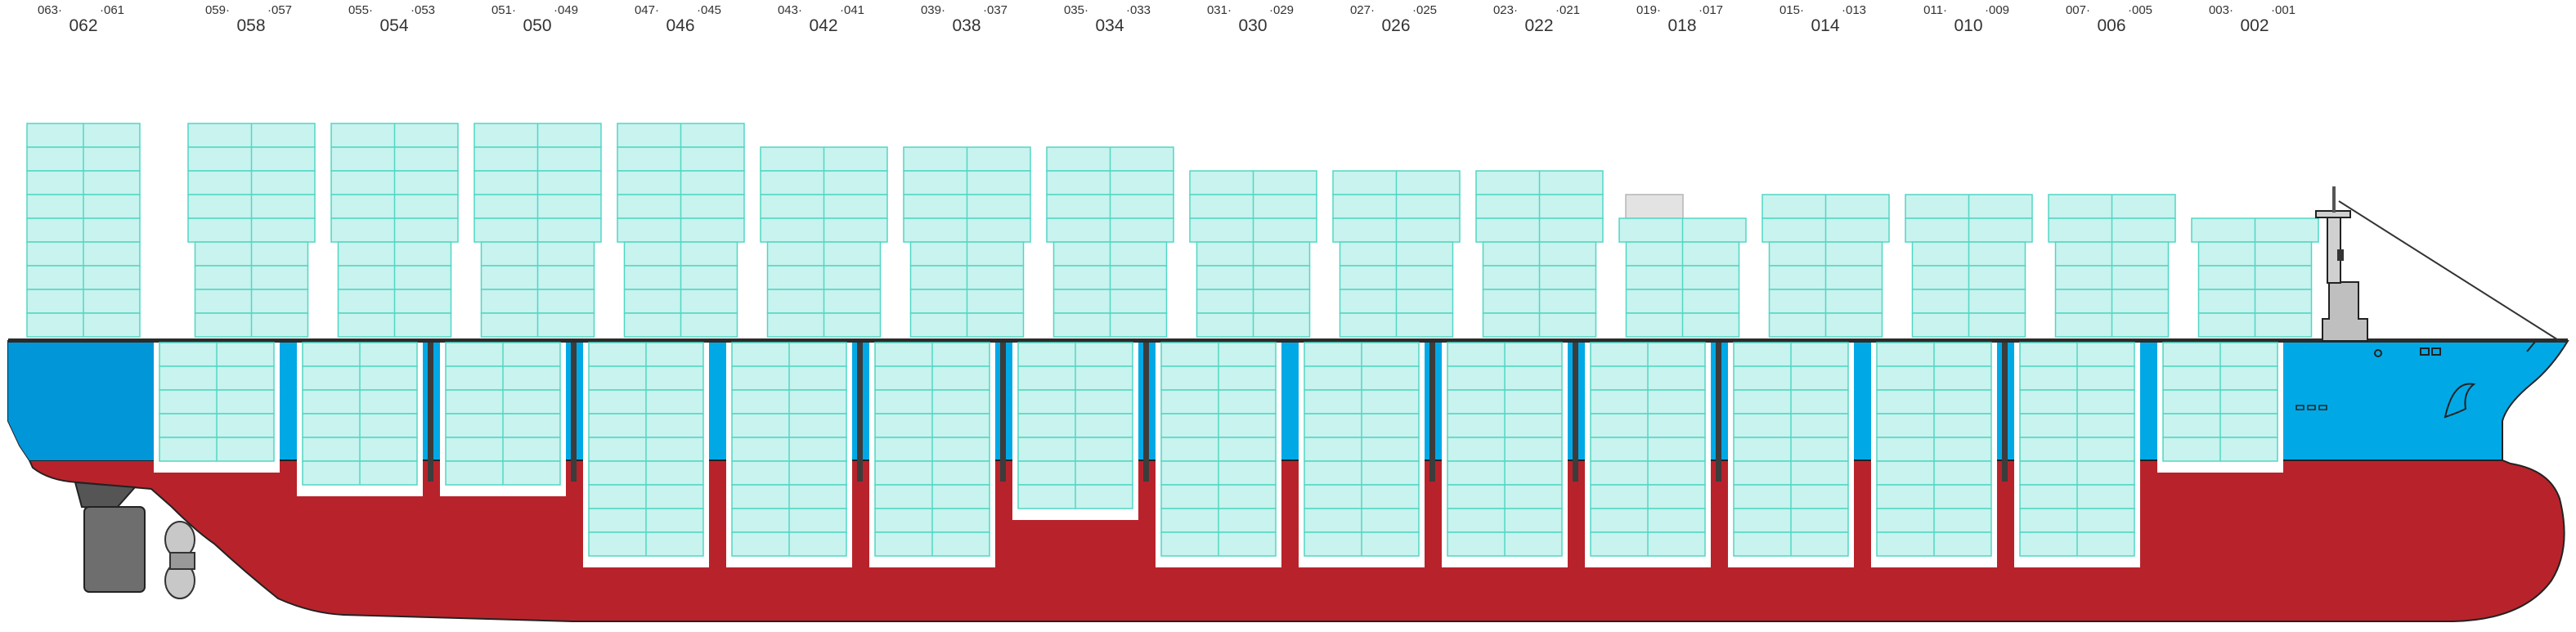  Describe the element at coordinates (1539, 25) in the screenshot. I see `bay-label-022: 022` at that location.